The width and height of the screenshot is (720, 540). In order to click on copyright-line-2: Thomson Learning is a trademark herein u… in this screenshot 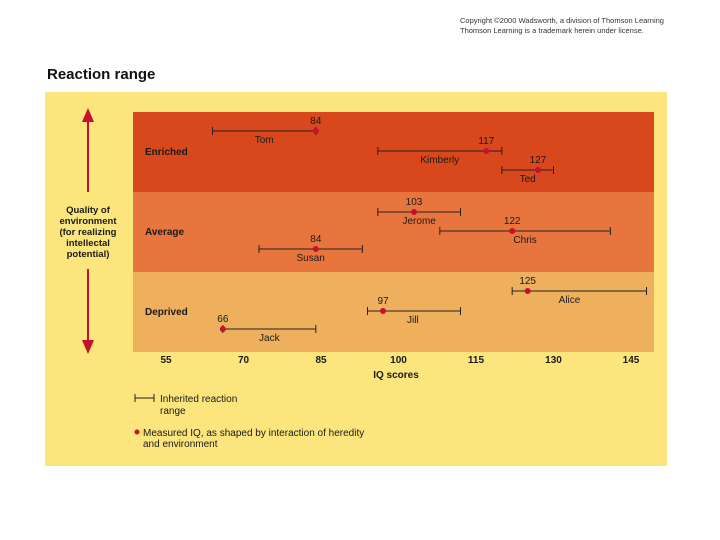, I will do `click(552, 30)`.